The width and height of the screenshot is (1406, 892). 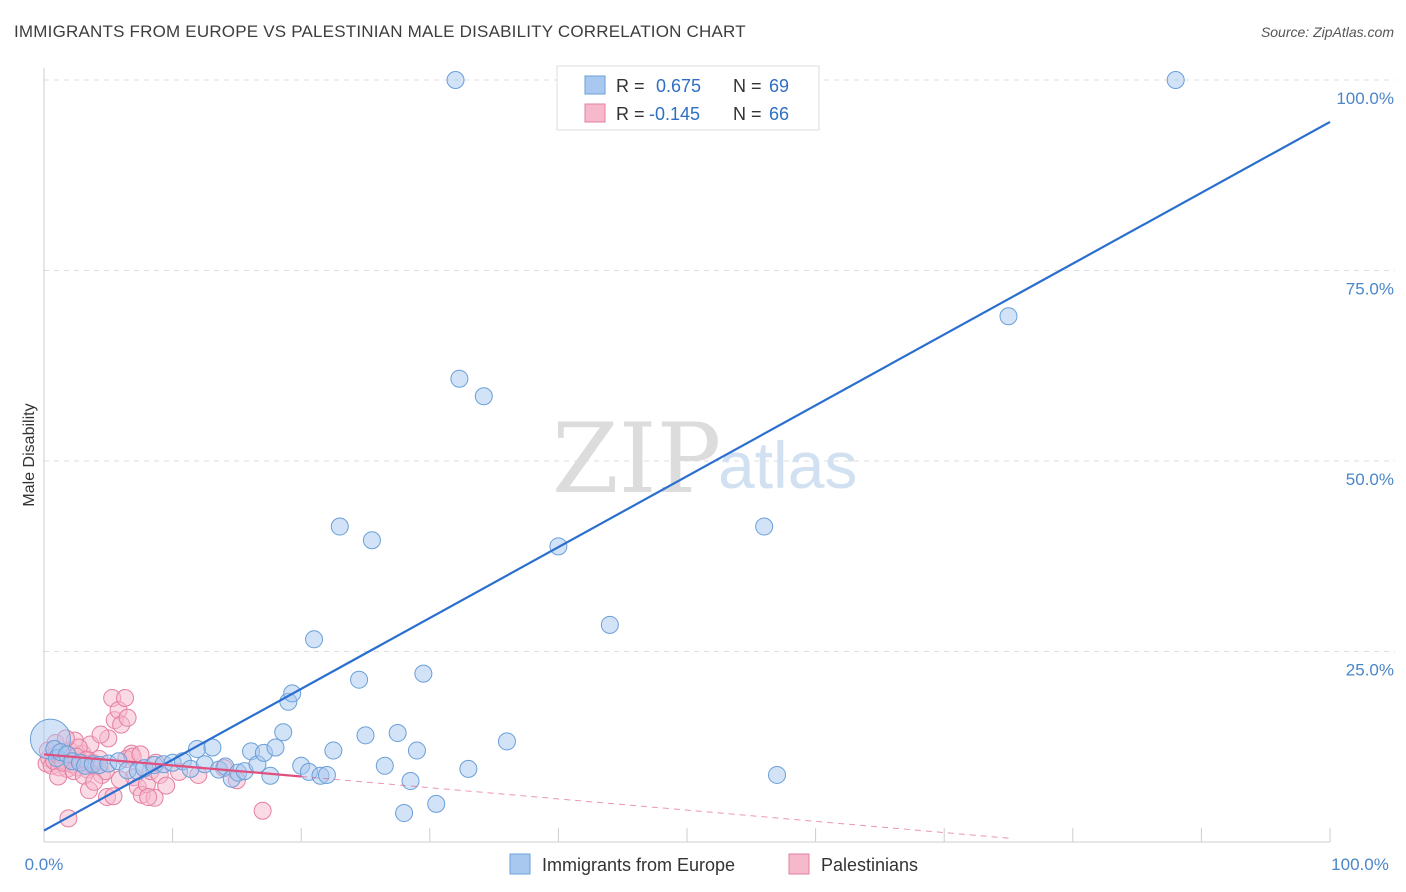 I want to click on y-tick-label: 100.0%, so click(x=1365, y=98).